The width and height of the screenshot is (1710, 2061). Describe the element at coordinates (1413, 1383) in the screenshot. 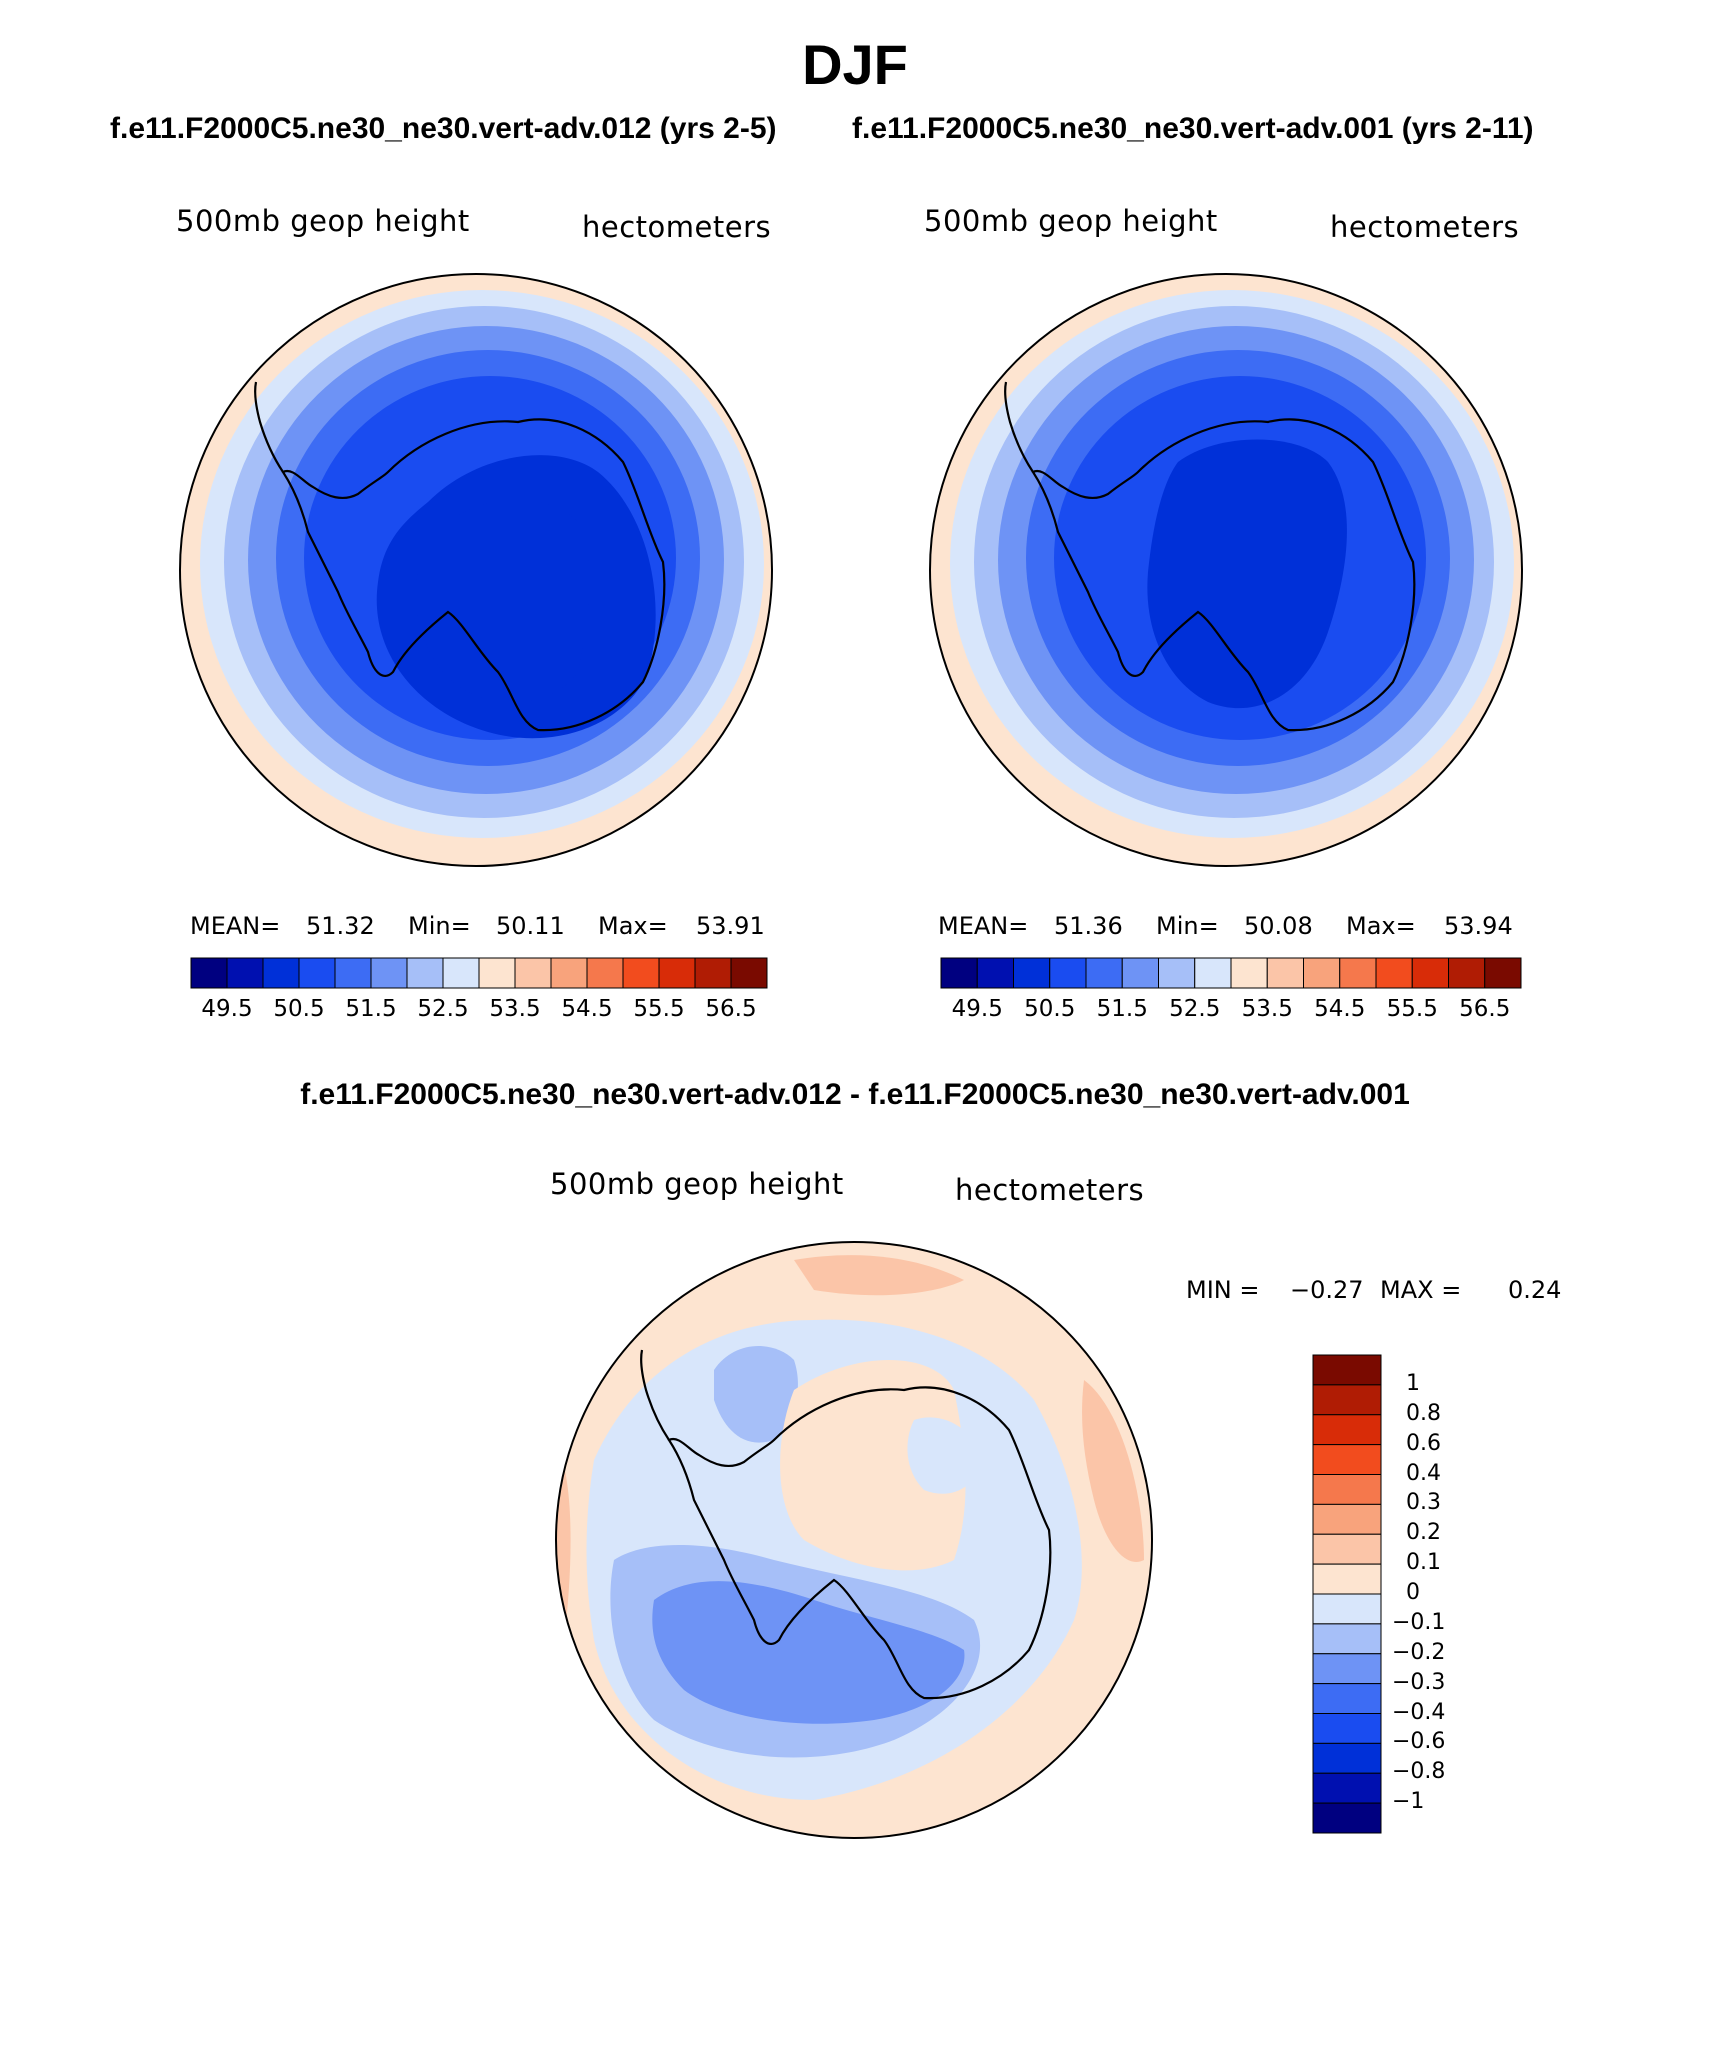

I see `colorbar-tick-label: 1` at that location.